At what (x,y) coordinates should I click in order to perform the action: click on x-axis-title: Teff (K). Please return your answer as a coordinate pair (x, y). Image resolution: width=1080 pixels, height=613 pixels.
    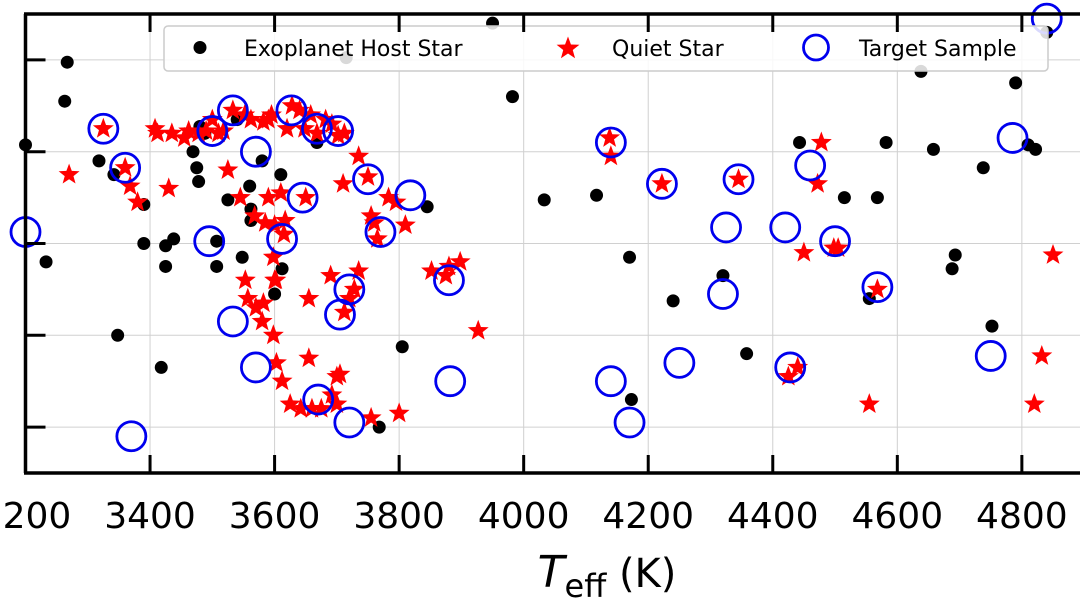
    Looking at the image, I should click on (607, 576).